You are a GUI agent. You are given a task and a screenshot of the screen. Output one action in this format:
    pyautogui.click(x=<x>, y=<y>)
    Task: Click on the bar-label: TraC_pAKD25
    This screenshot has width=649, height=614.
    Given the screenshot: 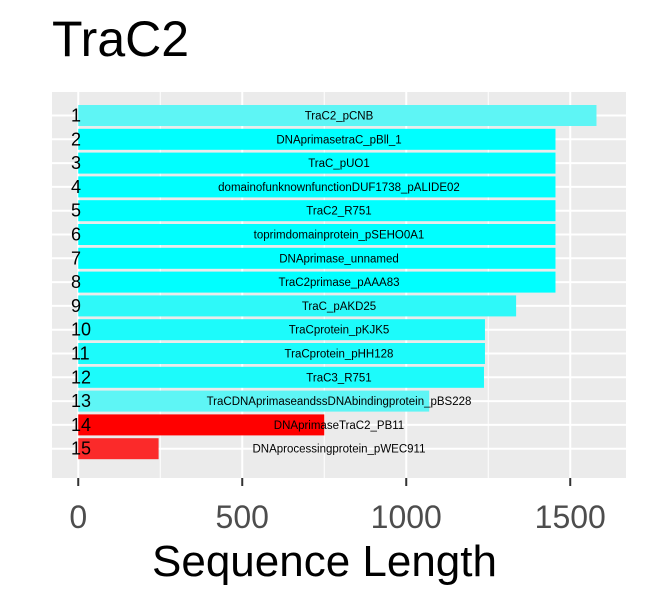 What is the action you would take?
    pyautogui.click(x=339, y=307)
    